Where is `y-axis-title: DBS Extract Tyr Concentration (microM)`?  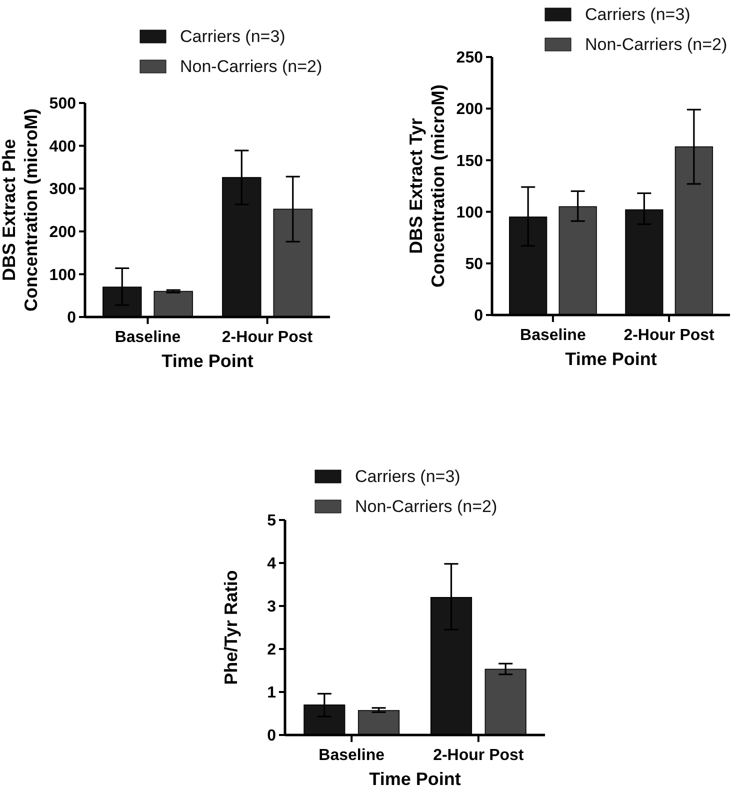 y-axis-title: DBS Extract Tyr Concentration (microM) is located at coordinates (427, 186).